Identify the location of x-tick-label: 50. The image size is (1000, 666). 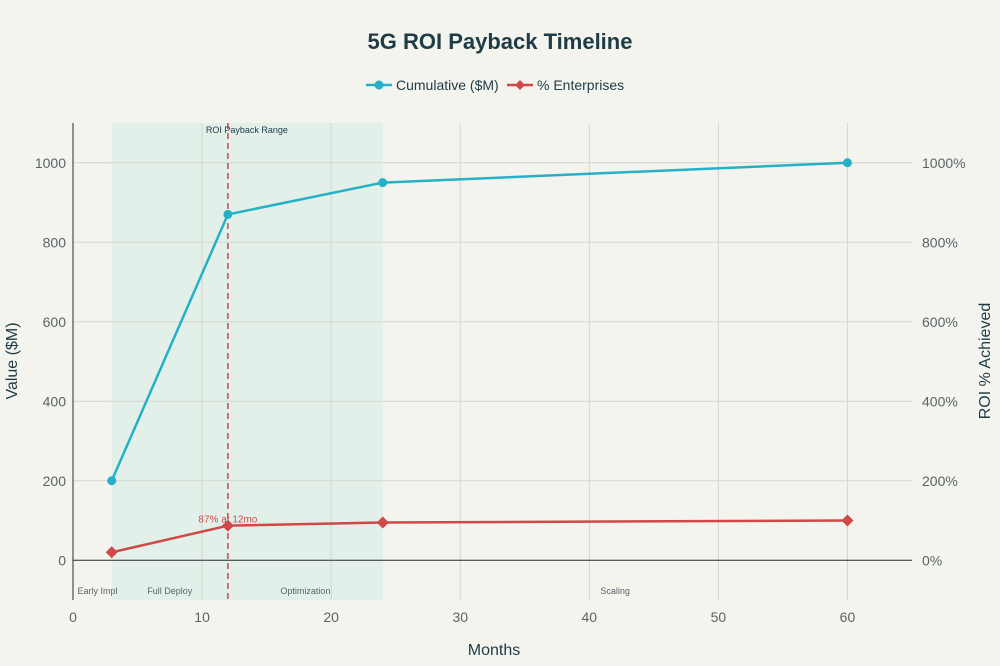
(719, 617).